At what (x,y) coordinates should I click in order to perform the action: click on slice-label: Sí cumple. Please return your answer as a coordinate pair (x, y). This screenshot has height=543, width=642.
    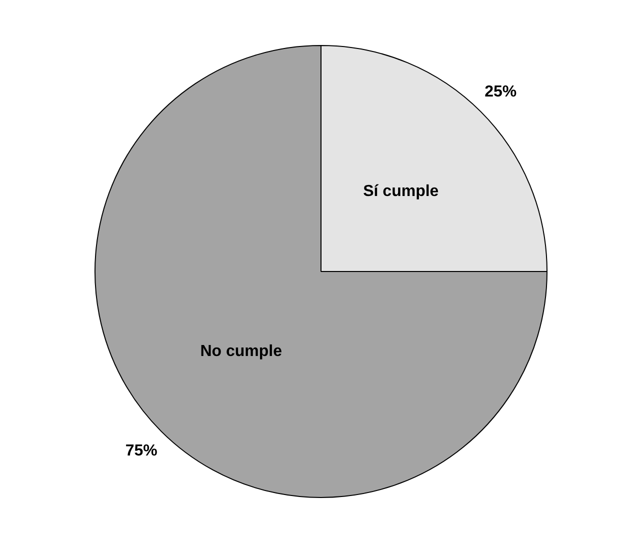
    Looking at the image, I should click on (401, 191).